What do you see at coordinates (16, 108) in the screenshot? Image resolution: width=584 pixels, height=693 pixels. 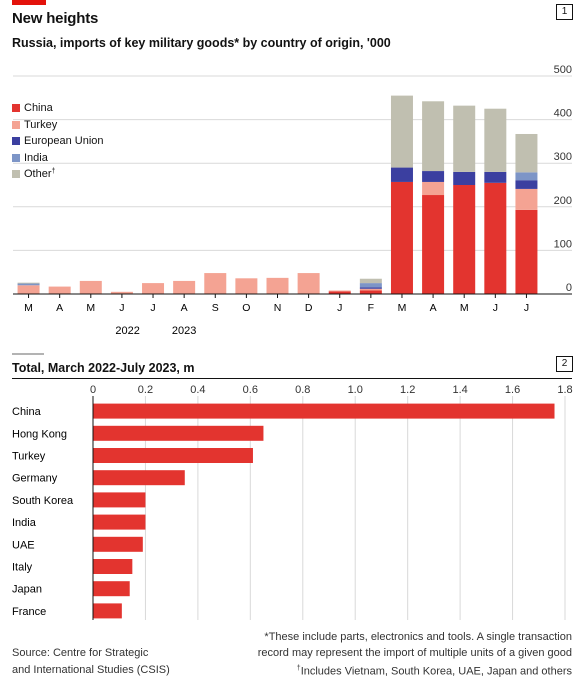 I see `legend-swatch-china` at bounding box center [16, 108].